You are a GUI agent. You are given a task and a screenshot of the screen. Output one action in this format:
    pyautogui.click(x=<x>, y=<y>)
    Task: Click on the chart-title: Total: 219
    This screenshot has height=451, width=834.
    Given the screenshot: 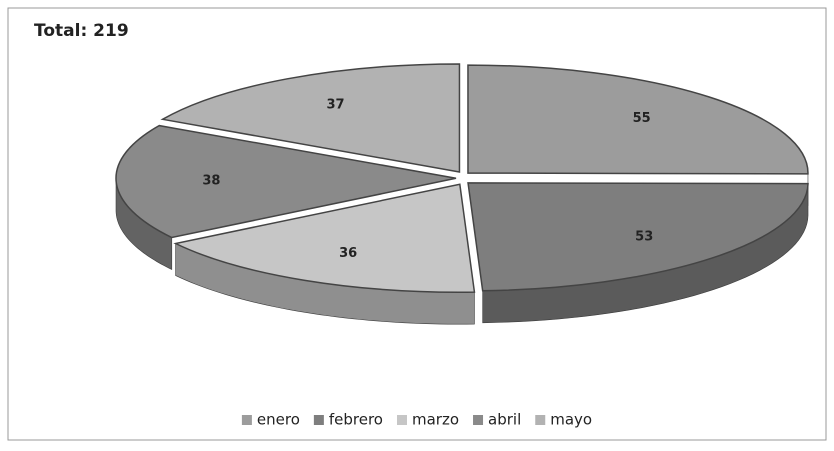 What is the action you would take?
    pyautogui.click(x=81, y=31)
    